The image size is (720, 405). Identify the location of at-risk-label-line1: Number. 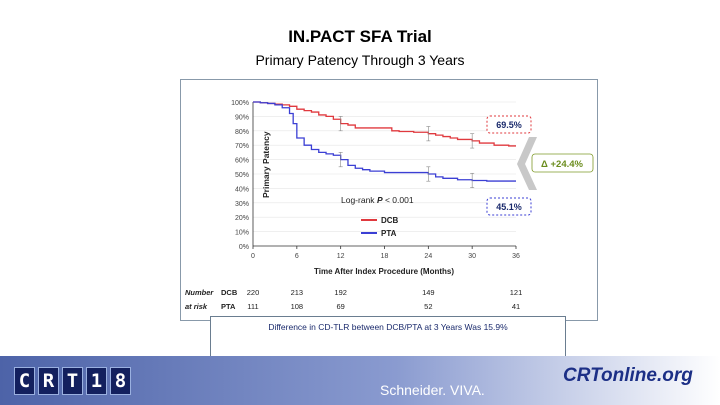
(199, 292).